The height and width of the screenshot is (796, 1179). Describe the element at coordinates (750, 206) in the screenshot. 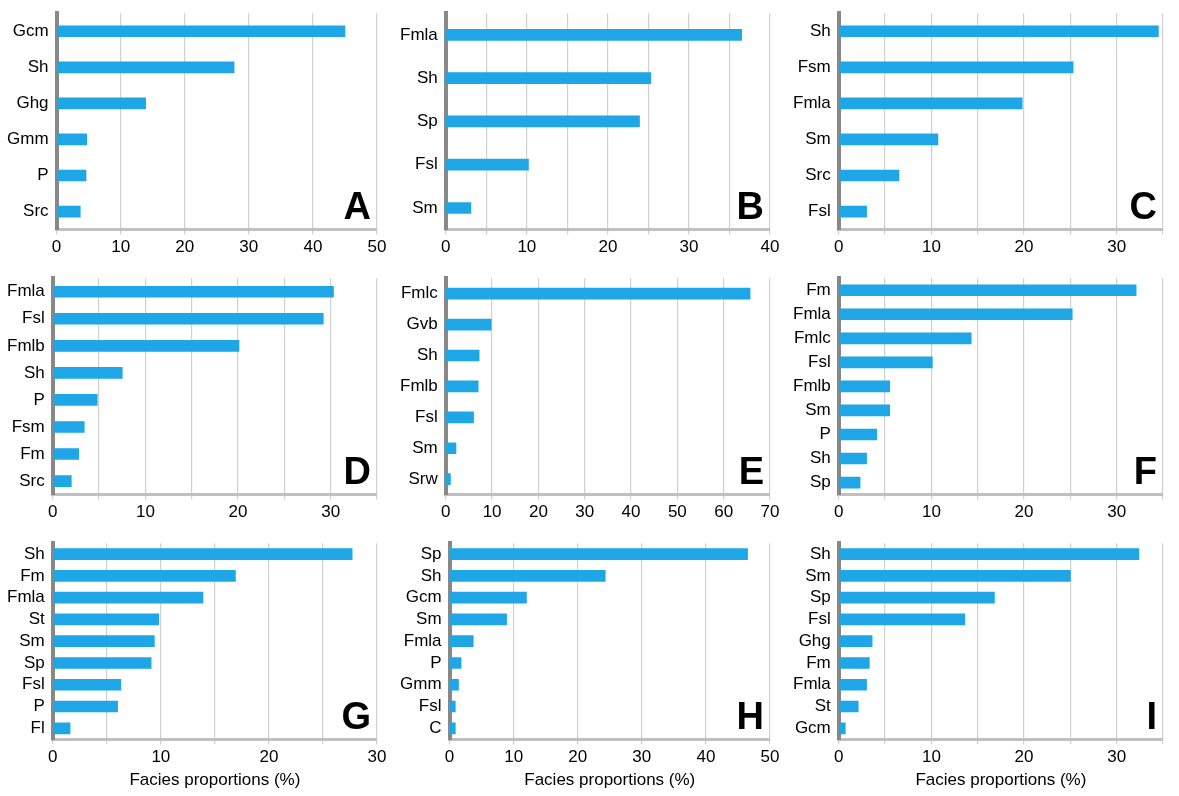

I see `annotation: B` at that location.